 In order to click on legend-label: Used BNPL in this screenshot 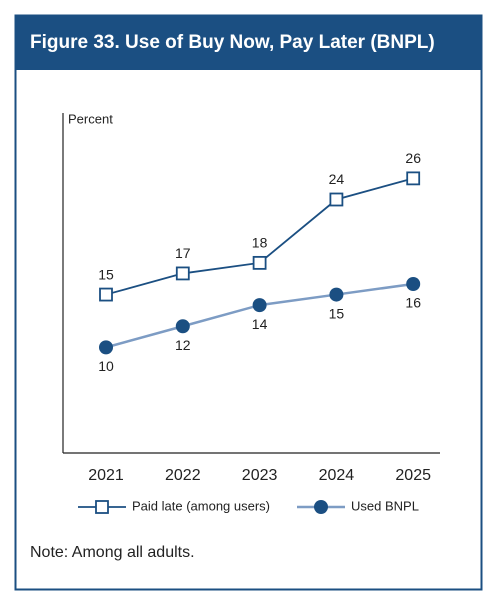, I will do `click(385, 505)`.